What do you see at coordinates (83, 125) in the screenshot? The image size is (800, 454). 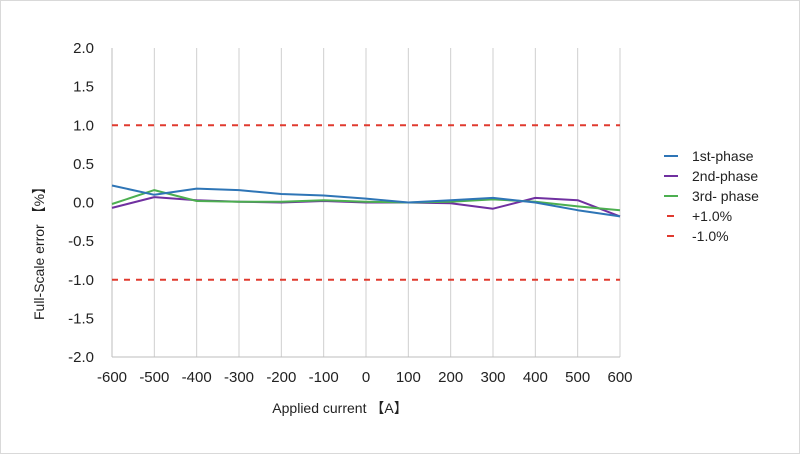 I see `y-tick-label: 1.0` at bounding box center [83, 125].